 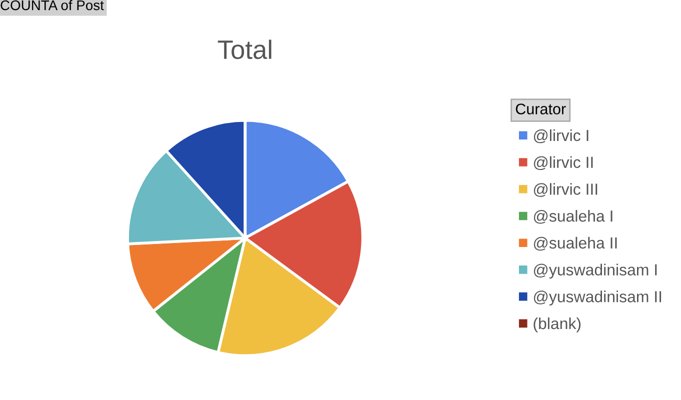 What do you see at coordinates (566, 190) in the screenshot?
I see `legend-label: @lirvic III` at bounding box center [566, 190].